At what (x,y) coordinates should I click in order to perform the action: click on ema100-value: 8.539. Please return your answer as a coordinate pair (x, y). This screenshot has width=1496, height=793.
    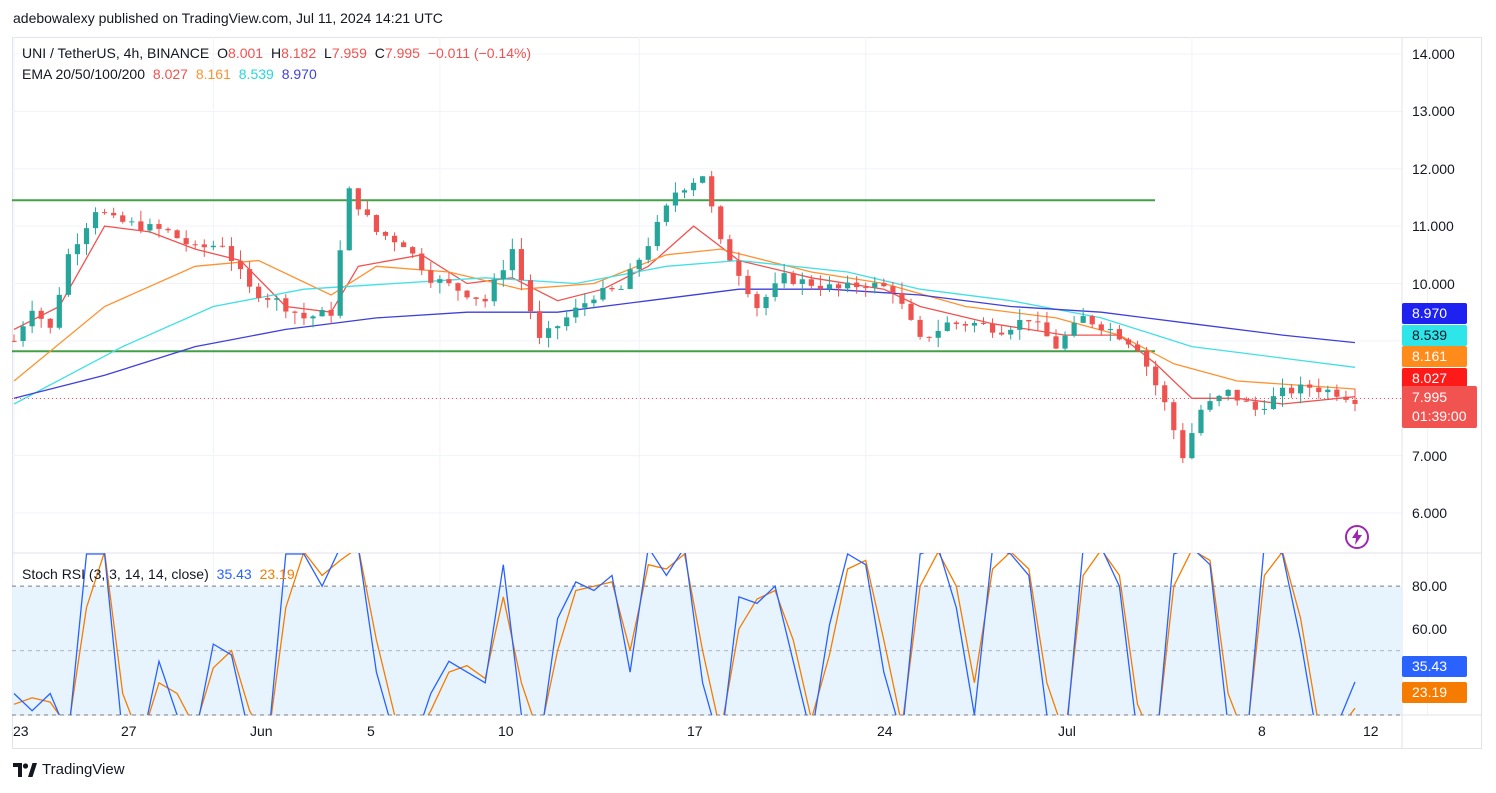
    Looking at the image, I should click on (256, 74).